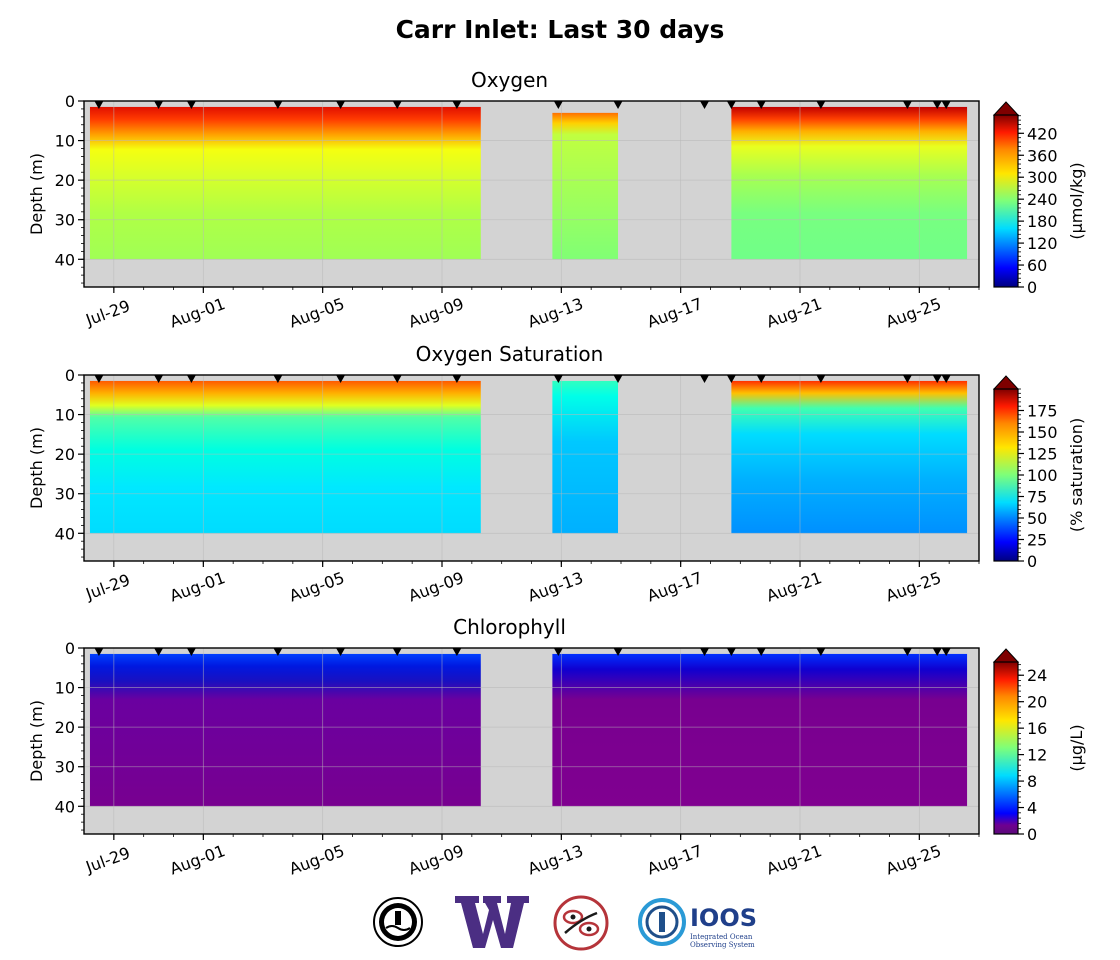 This screenshot has height=960, width=1120. Describe the element at coordinates (398, 922) in the screenshot. I see `nanoos-seal-logo` at that location.